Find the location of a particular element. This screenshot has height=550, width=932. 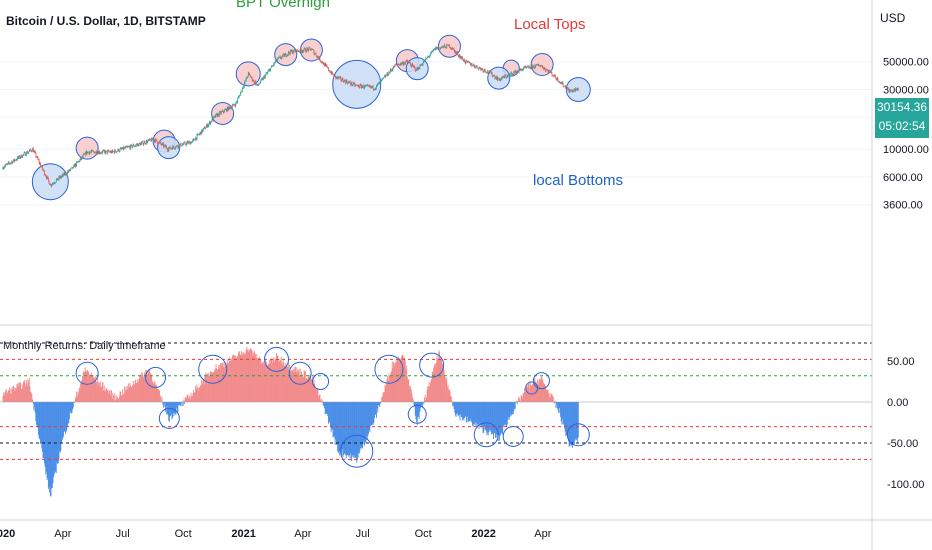

price-tick-label: 6000.00 is located at coordinates (903, 178).